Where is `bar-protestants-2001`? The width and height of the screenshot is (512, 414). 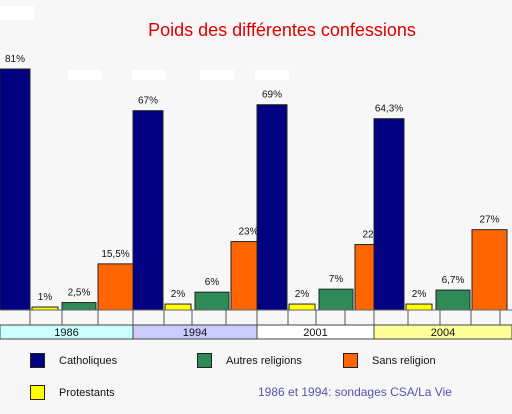
bar-protestants-2001 is located at coordinates (302, 307).